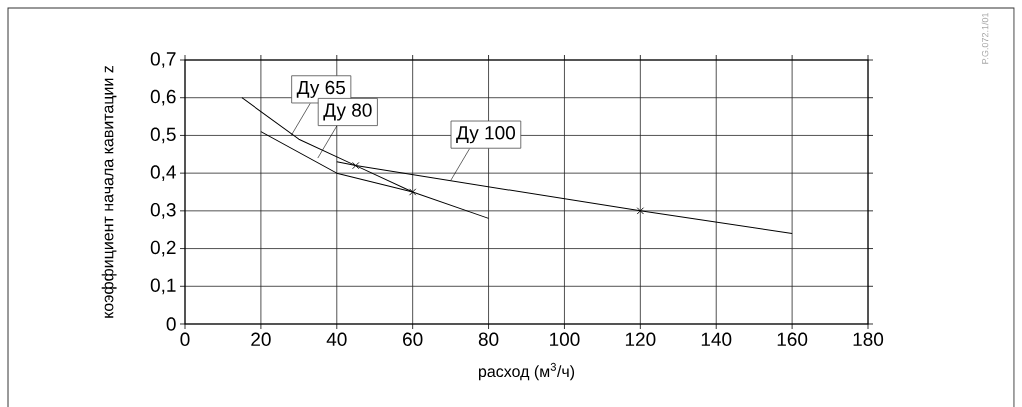 The width and height of the screenshot is (1022, 407). Describe the element at coordinates (716, 339) in the screenshot. I see `x-tick-label: 140` at that location.